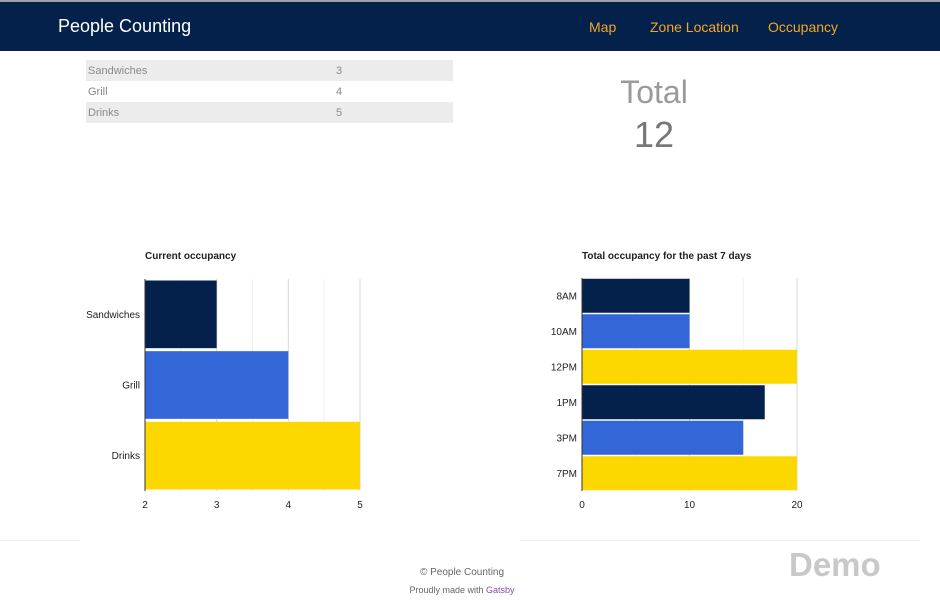 The height and width of the screenshot is (600, 940). Describe the element at coordinates (582, 505) in the screenshot. I see `x-tick-label: 0` at that location.